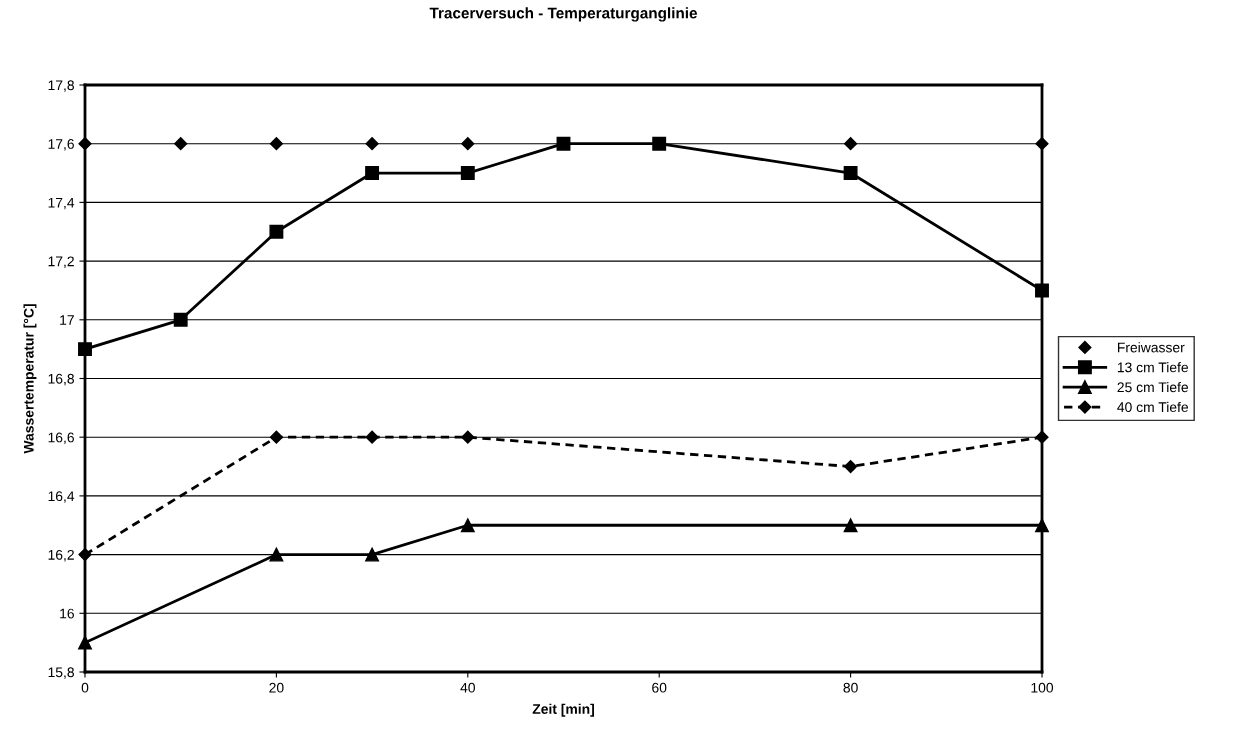  What do you see at coordinates (1153, 367) in the screenshot?
I see `legend-label: 13 cm Tiefe` at bounding box center [1153, 367].